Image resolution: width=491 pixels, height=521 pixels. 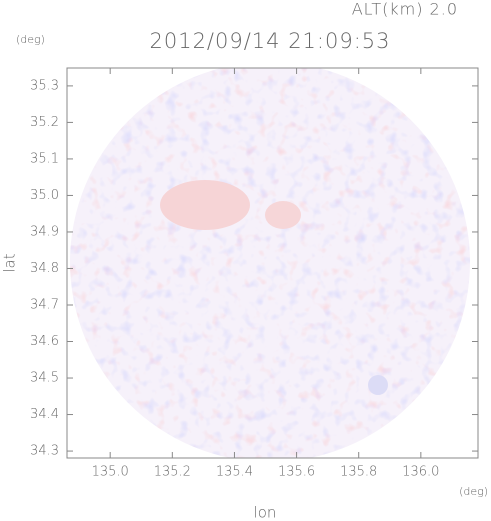 What do you see at coordinates (44, 195) in the screenshot?
I see `y-tick-label: 35.0` at bounding box center [44, 195].